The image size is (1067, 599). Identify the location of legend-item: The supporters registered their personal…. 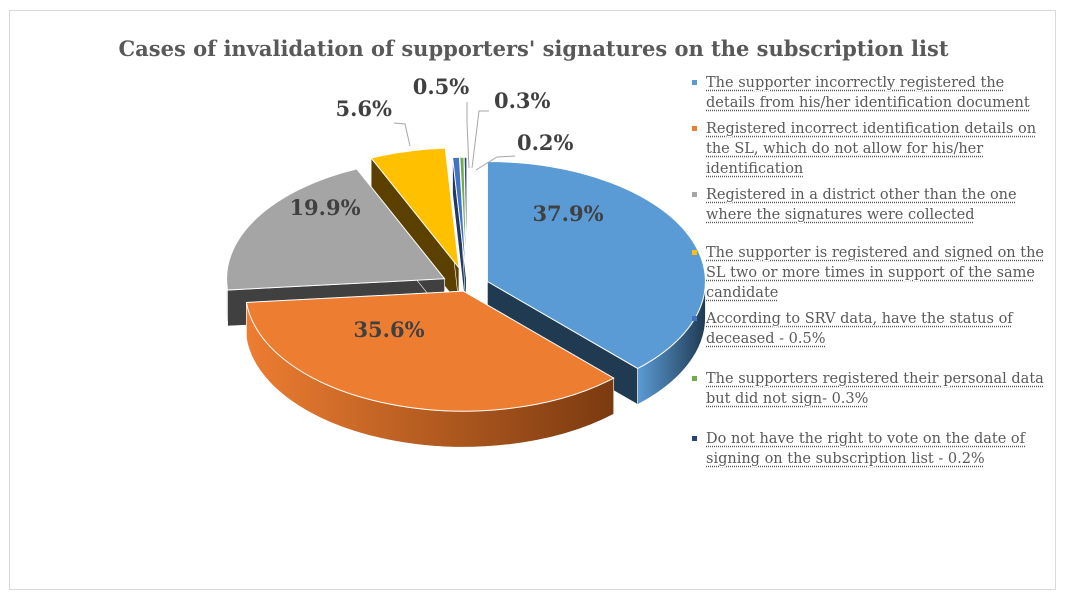
(870, 389).